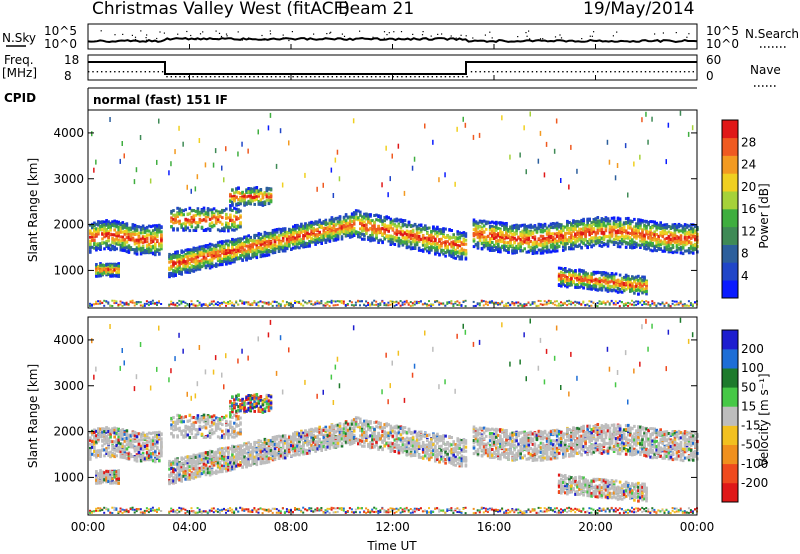 The height and width of the screenshot is (554, 800). I want to click on nave-point, so click(645, 72).